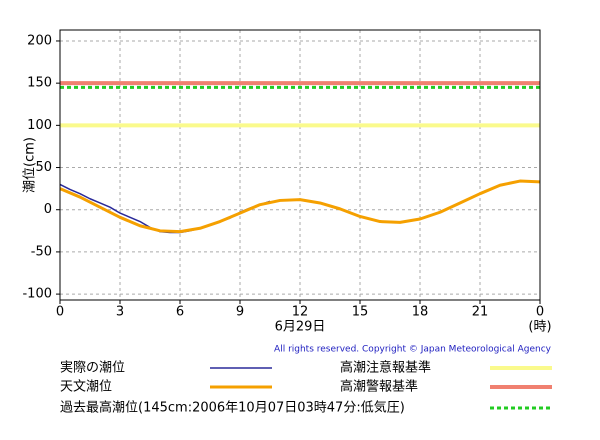  Describe the element at coordinates (37, 294) in the screenshot. I see `y-tick-label: -100` at that location.